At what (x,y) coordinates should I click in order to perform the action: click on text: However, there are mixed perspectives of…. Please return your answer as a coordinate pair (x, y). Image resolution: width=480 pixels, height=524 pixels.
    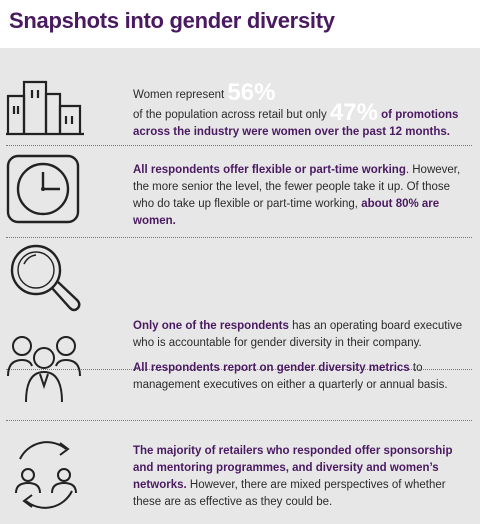
    Looking at the image, I should click on (289, 493).